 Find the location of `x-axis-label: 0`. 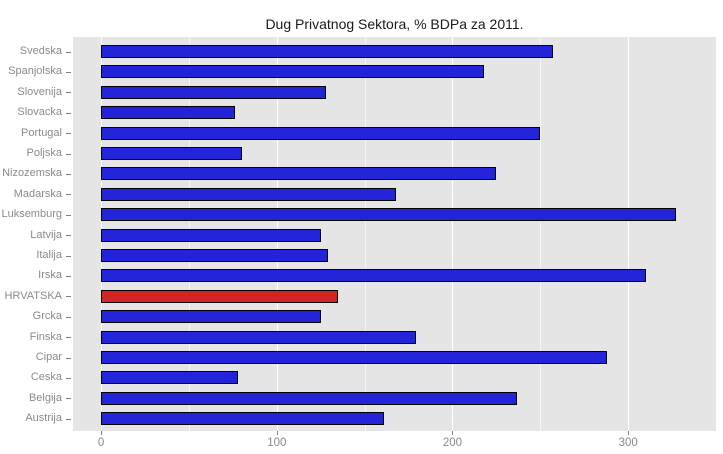

x-axis-label: 0 is located at coordinates (101, 443).